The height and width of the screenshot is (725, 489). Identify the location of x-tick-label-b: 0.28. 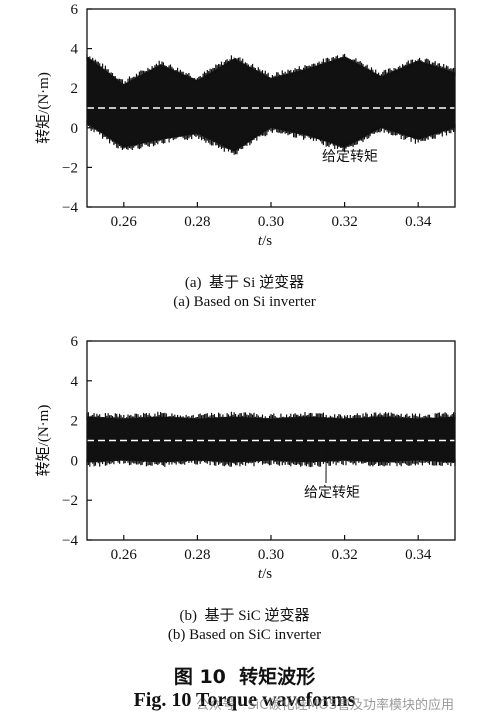
(197, 555).